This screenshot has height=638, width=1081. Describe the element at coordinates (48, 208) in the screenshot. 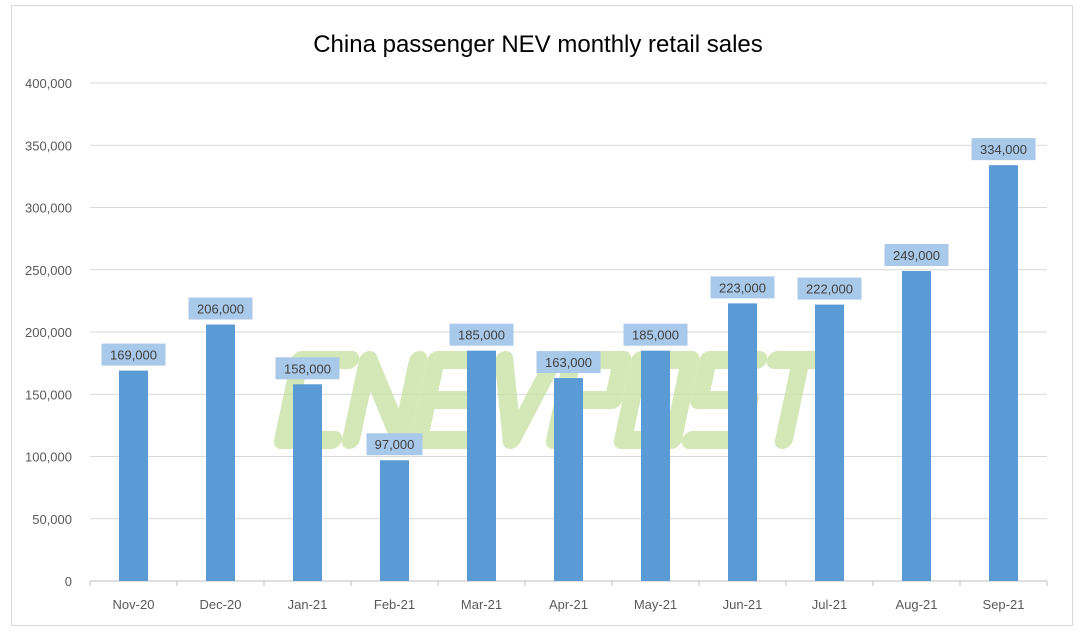

I see `y-tick-label: 300,000` at that location.